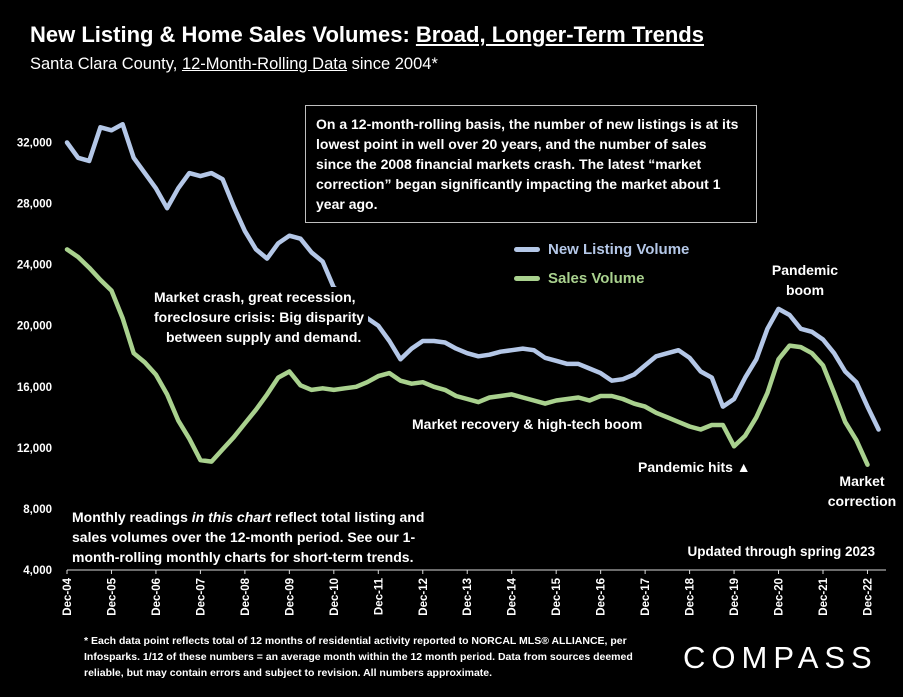 This screenshot has width=903, height=697. What do you see at coordinates (557, 596) in the screenshot?
I see `x-tick-label: Dec-15` at bounding box center [557, 596].